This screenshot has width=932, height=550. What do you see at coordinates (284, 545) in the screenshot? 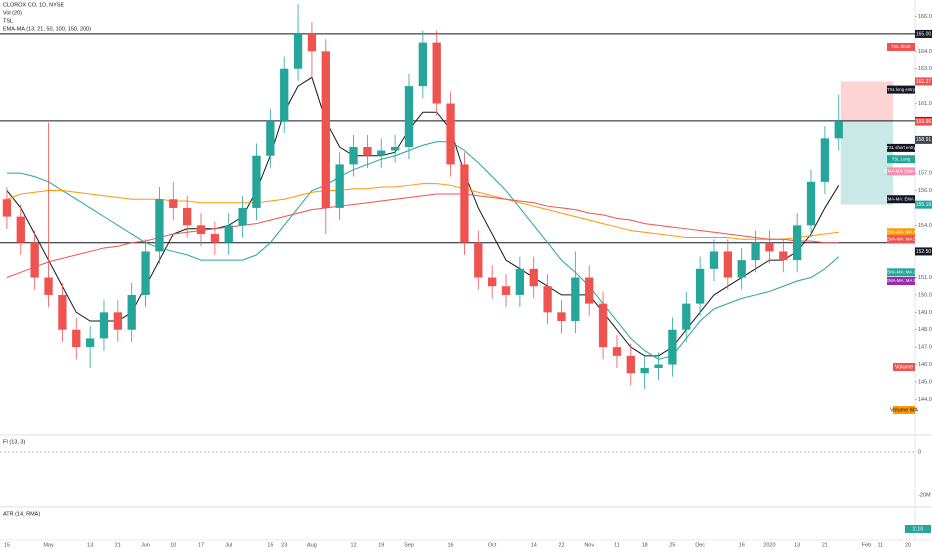
I see `x-tick-label: 23` at bounding box center [284, 545].